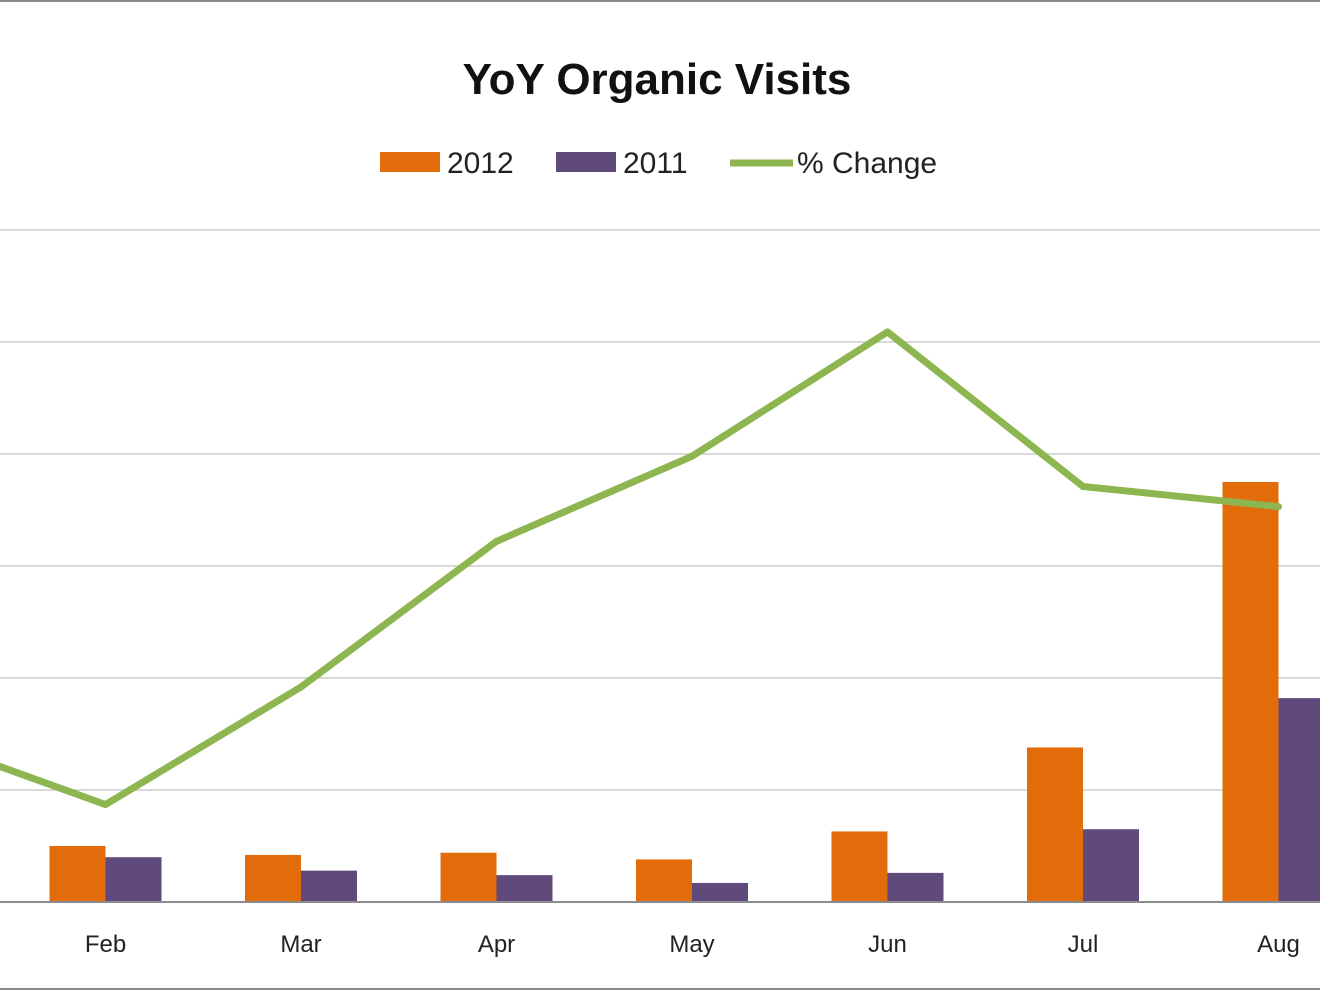  I want to click on pct-change-point-may, so click(692, 456).